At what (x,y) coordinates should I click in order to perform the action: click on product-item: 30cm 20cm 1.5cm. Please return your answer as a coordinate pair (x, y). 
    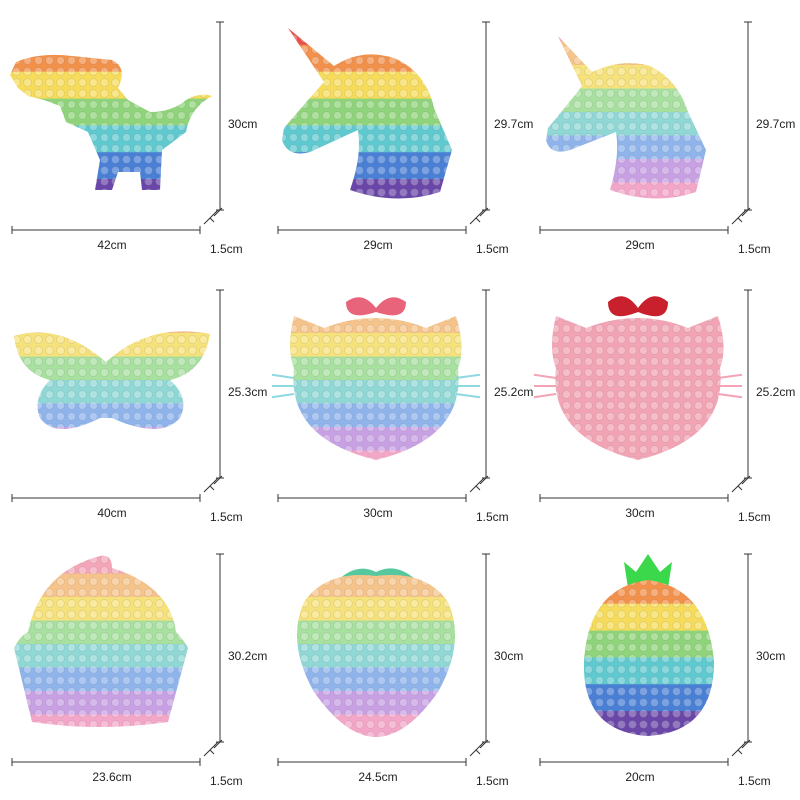
    Looking at the image, I should click on (662, 670).